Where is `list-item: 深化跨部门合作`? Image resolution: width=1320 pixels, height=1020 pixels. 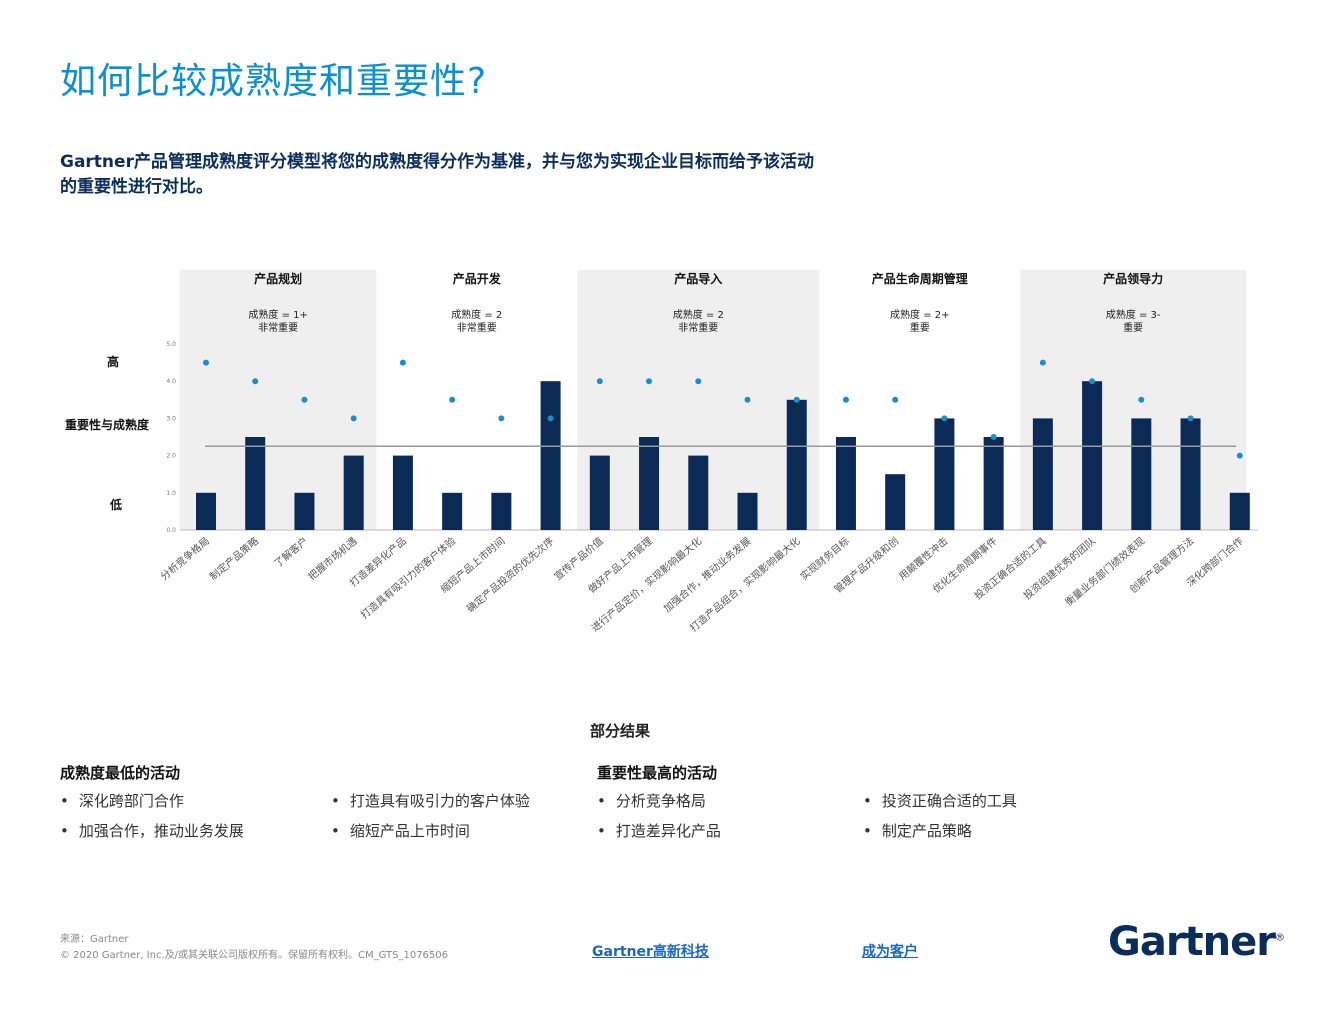 list-item: 深化跨部门合作 is located at coordinates (152, 805).